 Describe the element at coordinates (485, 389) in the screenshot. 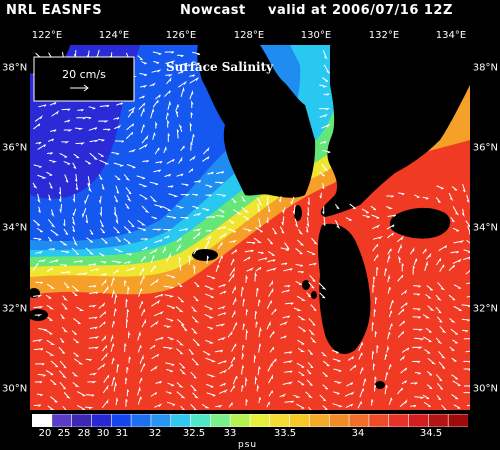

I see `lat-label-30-right: 30°N` at that location.